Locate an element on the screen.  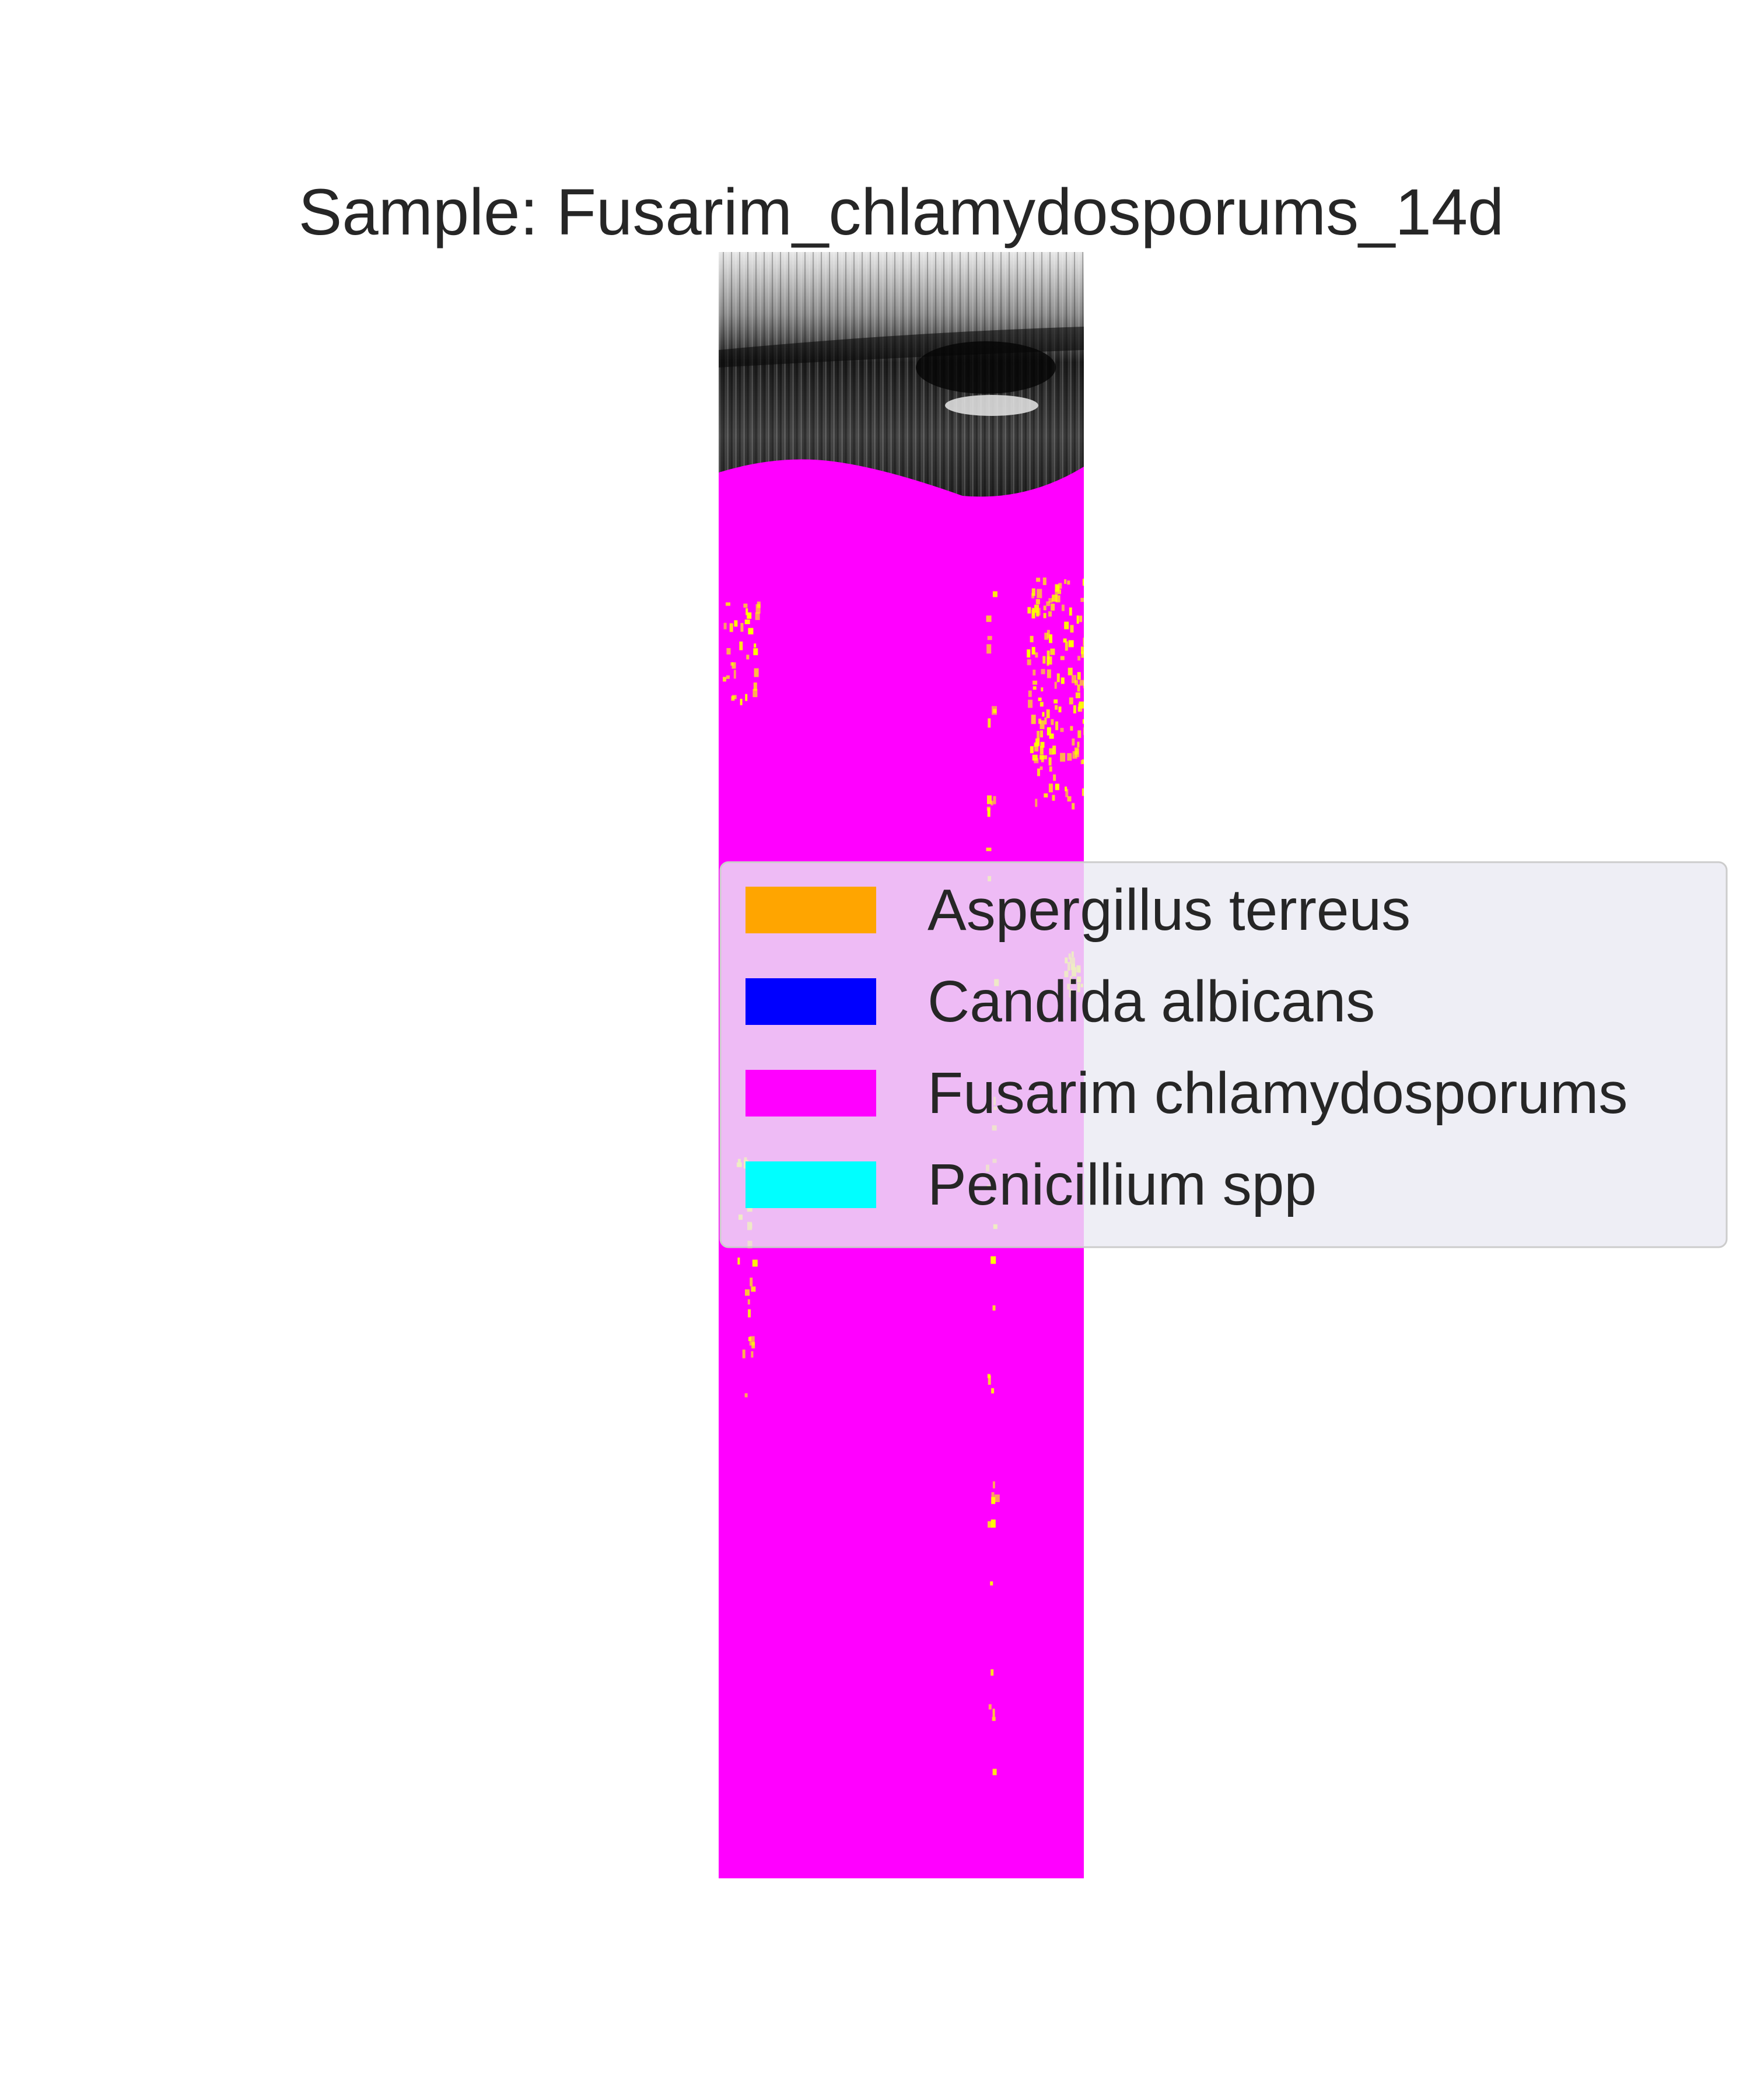
legend-label-3: Penicillium spp is located at coordinates (1122, 1184).